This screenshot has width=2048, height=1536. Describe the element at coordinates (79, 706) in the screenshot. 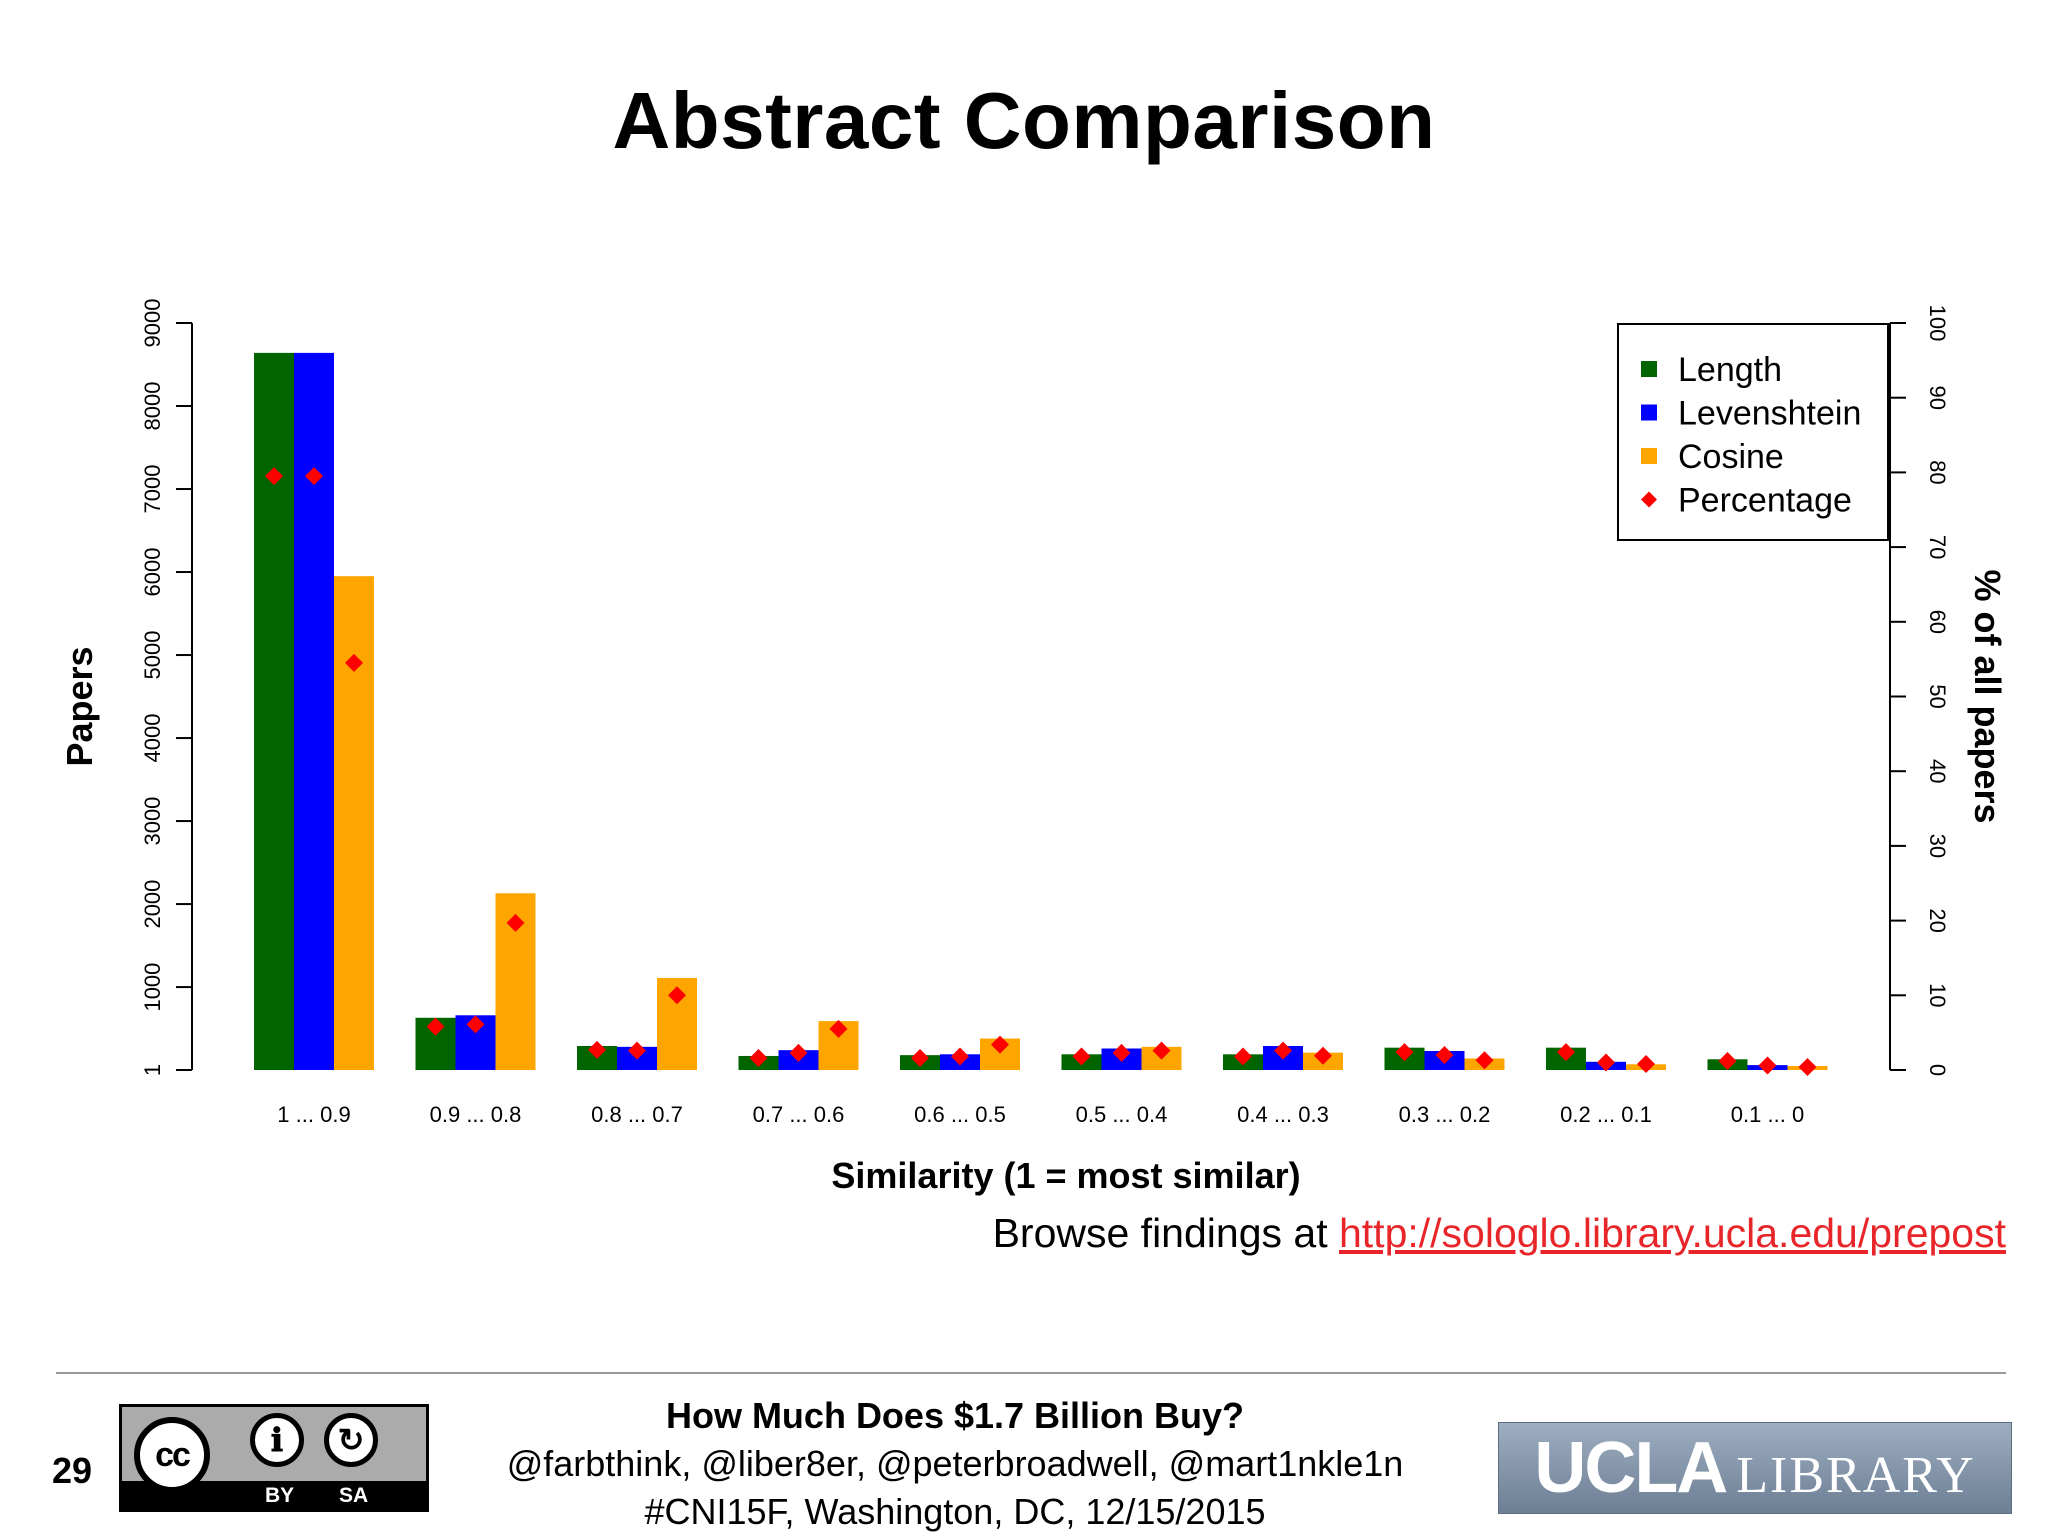

I see `y-axis-label: Papers` at that location.